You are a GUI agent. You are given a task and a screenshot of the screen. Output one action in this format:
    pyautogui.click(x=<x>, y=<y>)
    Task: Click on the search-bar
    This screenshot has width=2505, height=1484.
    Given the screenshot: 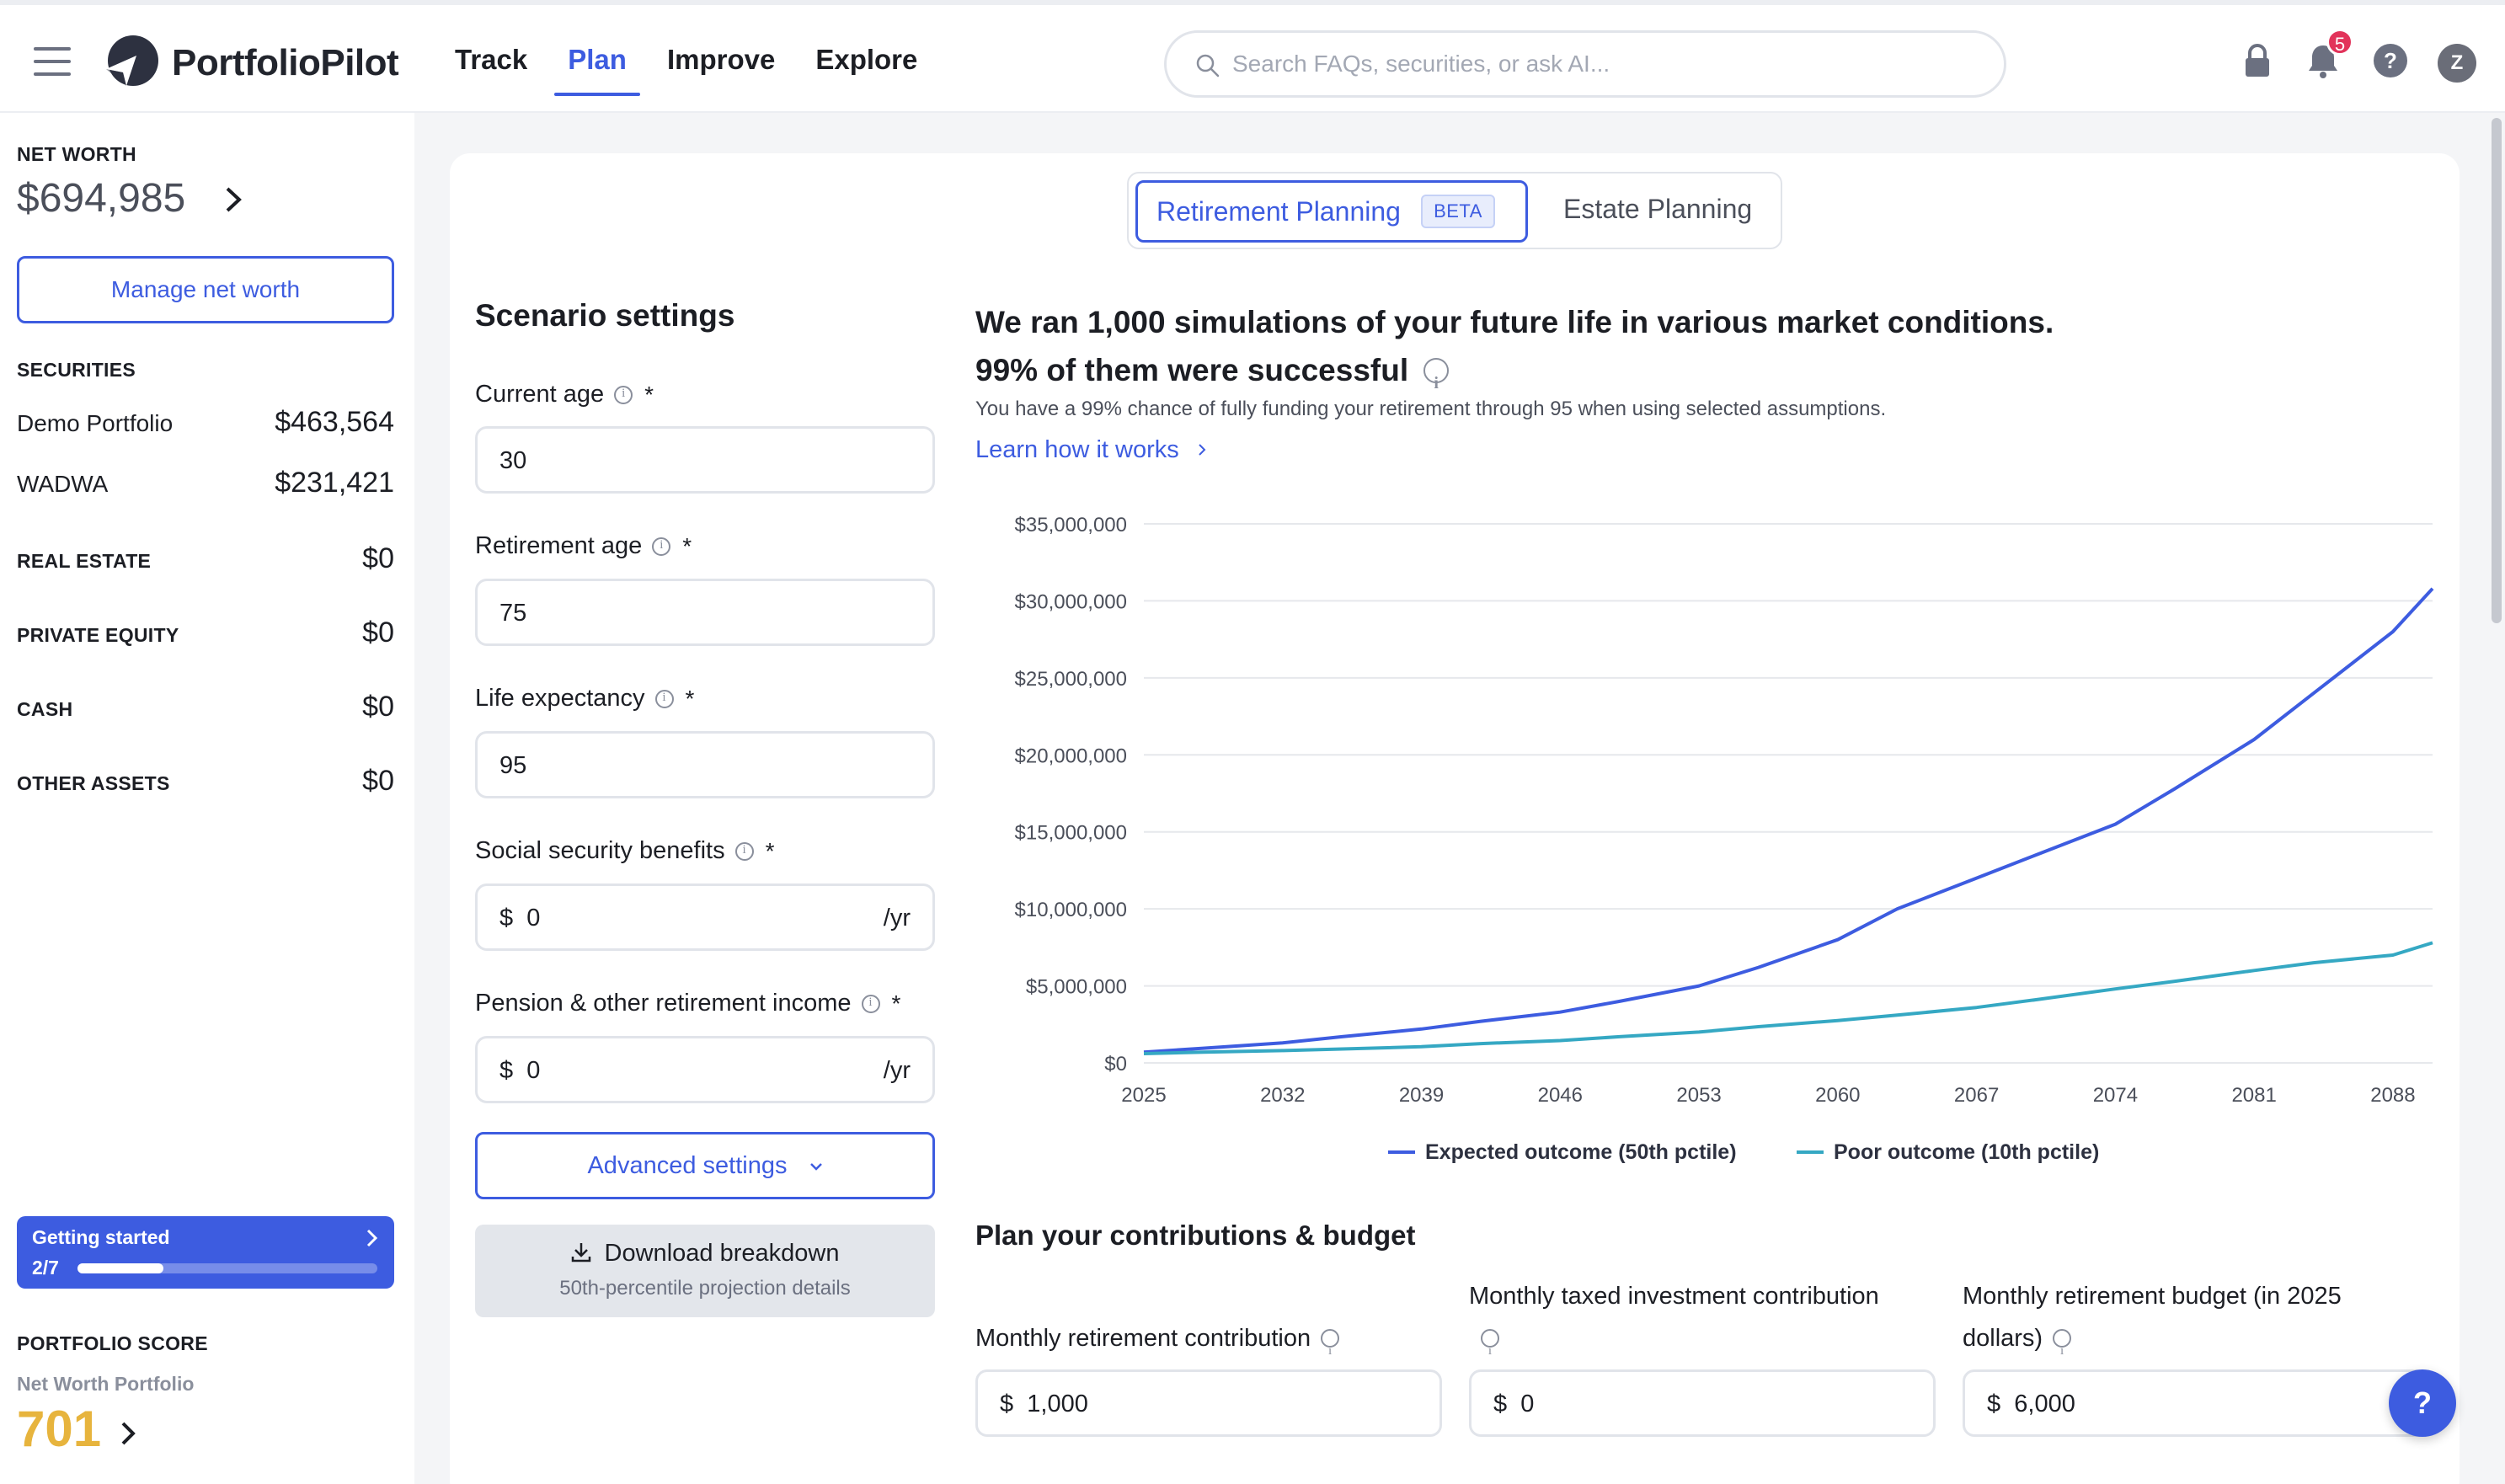 What is the action you would take?
    pyautogui.click(x=1585, y=64)
    